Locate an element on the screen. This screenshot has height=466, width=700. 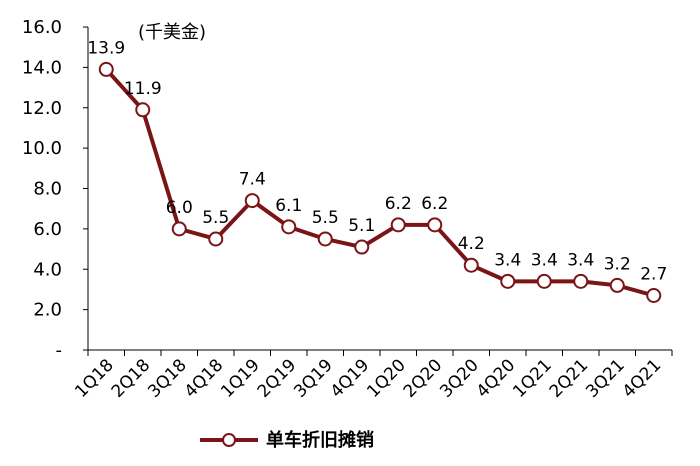
legend-marker is located at coordinates (229, 440).